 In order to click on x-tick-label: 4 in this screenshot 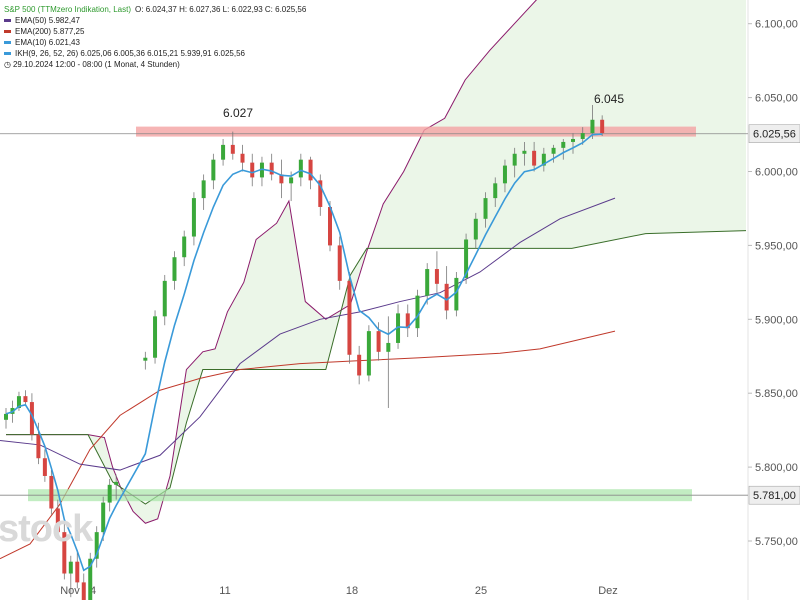, I will do `click(93, 591)`.